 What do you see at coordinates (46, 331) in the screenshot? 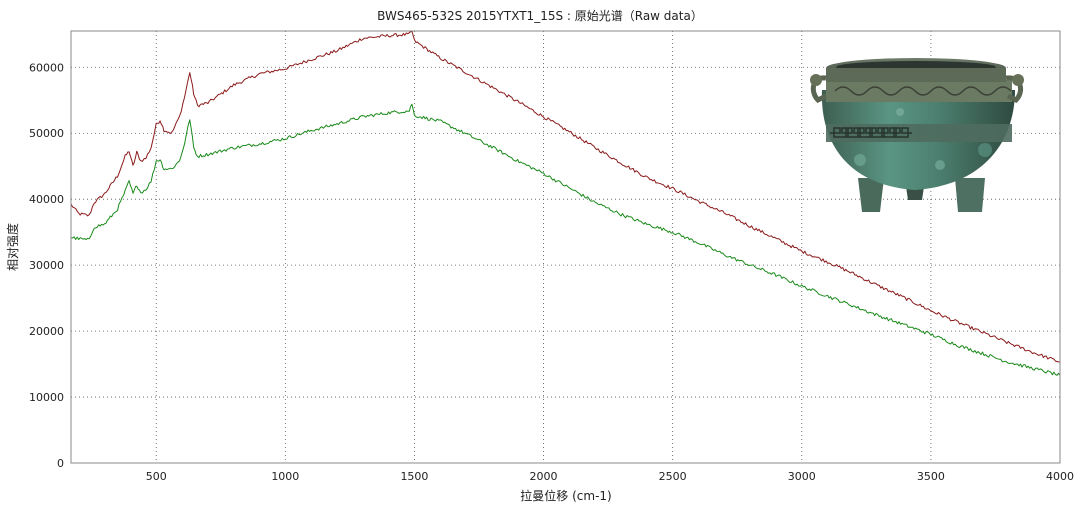
I see `y-tick-label: 20000` at bounding box center [46, 331].